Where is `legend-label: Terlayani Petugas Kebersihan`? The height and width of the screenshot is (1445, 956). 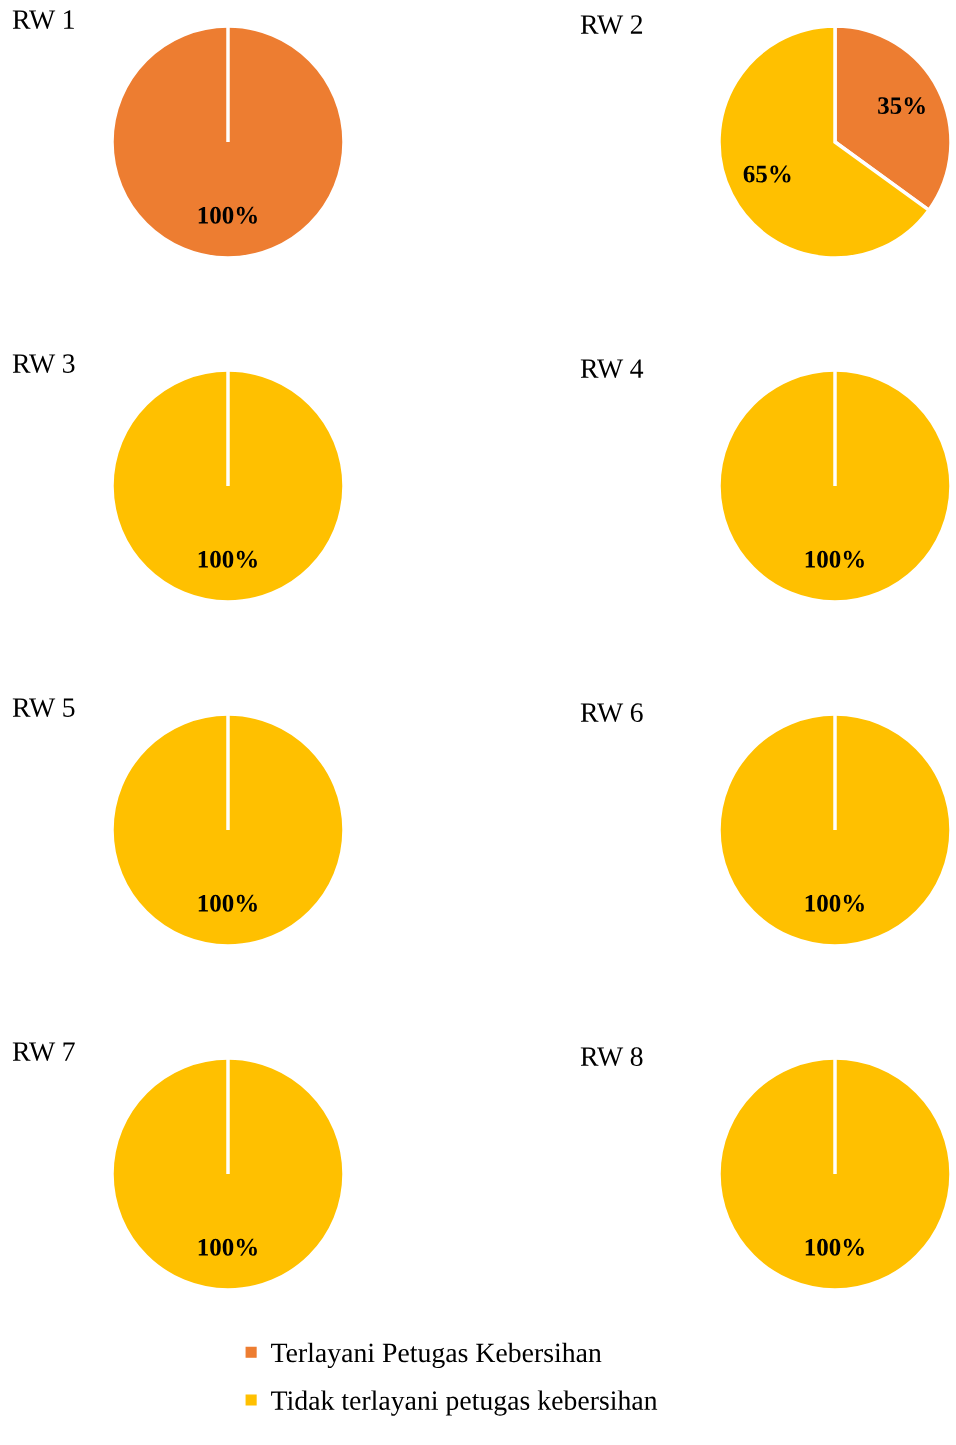 legend-label: Terlayani Petugas Kebersihan is located at coordinates (436, 1355).